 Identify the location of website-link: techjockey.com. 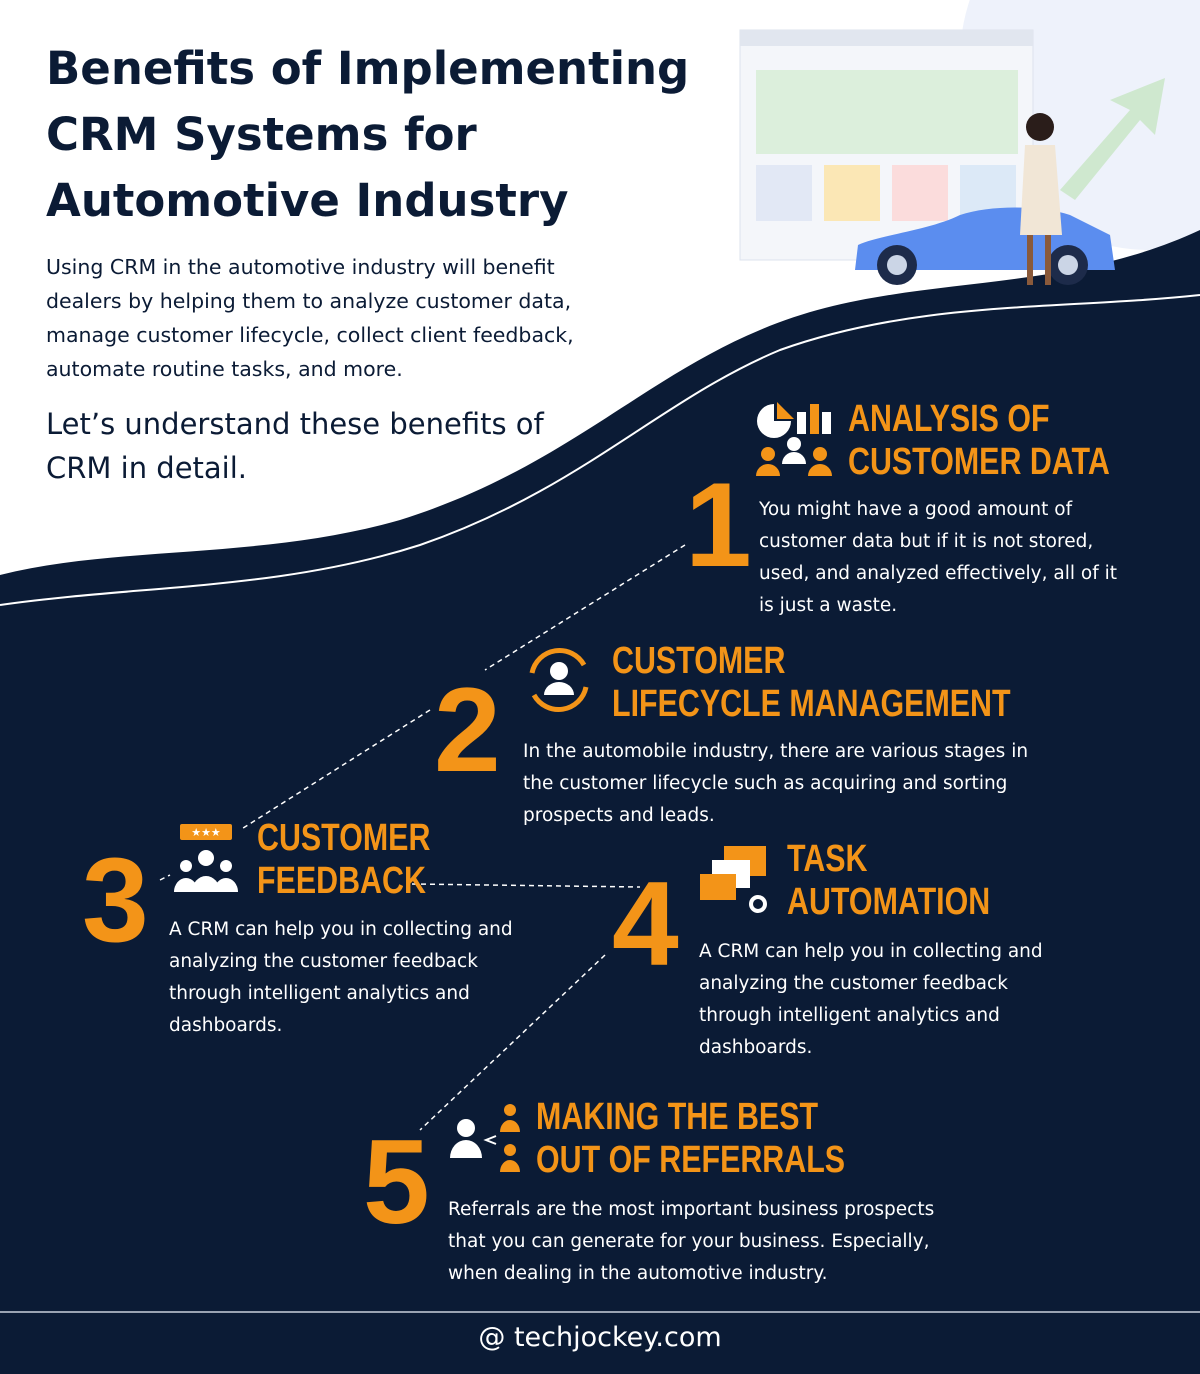
(617, 1337).